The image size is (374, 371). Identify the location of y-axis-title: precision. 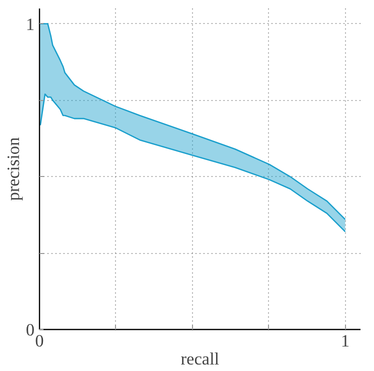
(13, 168).